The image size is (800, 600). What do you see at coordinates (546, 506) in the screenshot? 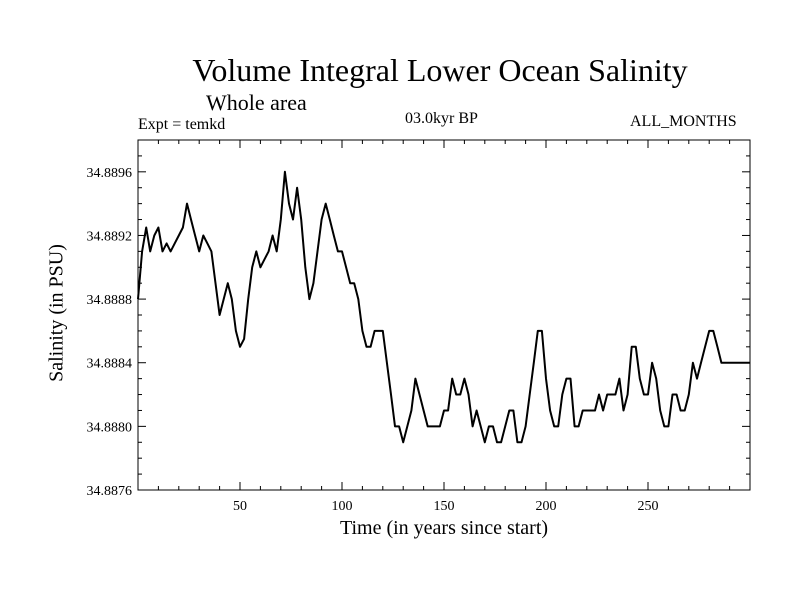
I see `x-tick-label: 200` at bounding box center [546, 506].